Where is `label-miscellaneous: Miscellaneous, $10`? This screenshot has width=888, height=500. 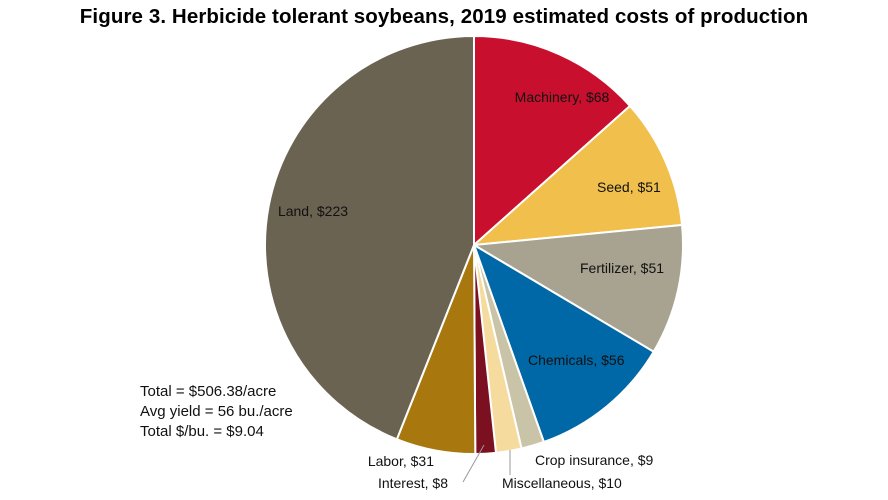
label-miscellaneous: Miscellaneous, $10 is located at coordinates (562, 483).